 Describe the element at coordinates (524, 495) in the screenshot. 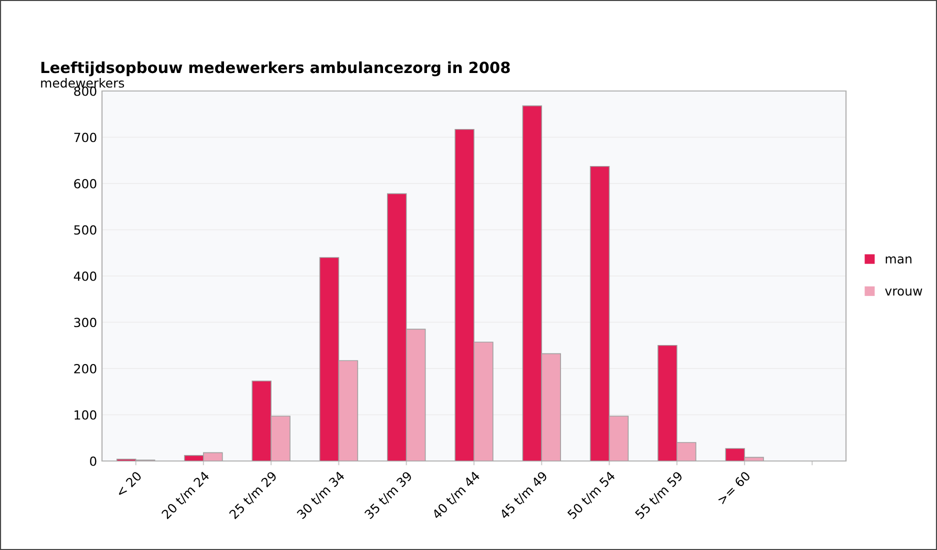

I see `x-tick-label: 45 t/m 49` at that location.